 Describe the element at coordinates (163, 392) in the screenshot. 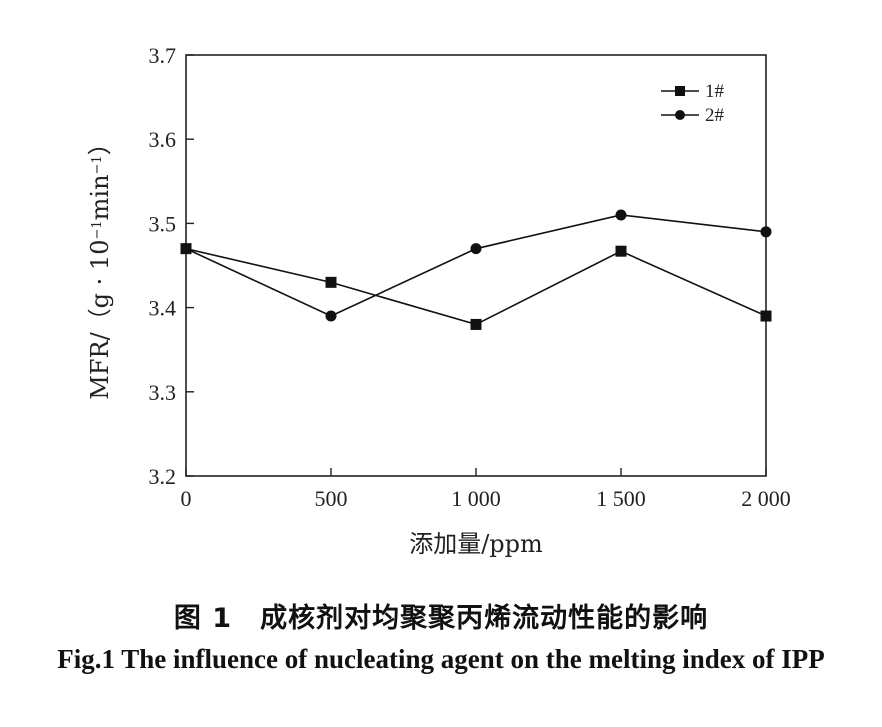

I see `y-tick-label: 3.3` at that location.